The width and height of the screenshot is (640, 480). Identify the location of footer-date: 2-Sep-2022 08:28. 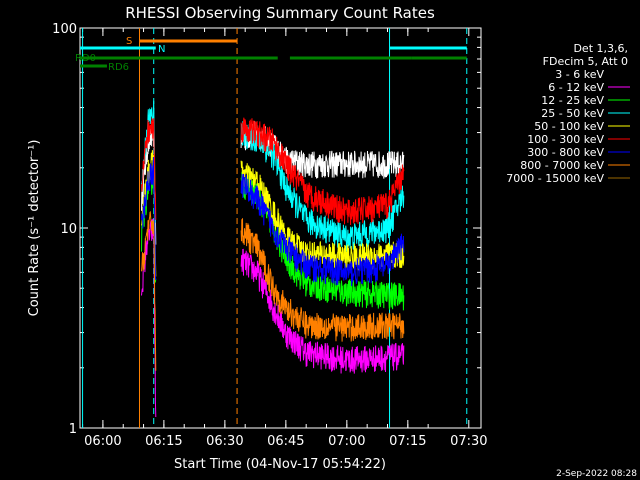
(596, 474).